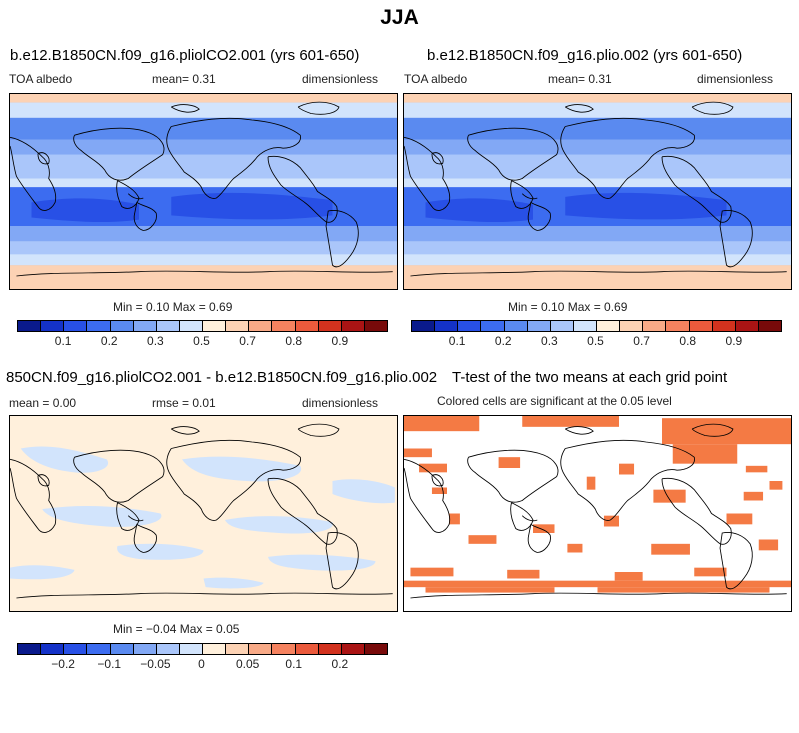  Describe the element at coordinates (176, 629) in the screenshot. I see `panel3-minmax: Min = −0.04 Max = 0.05` at that location.